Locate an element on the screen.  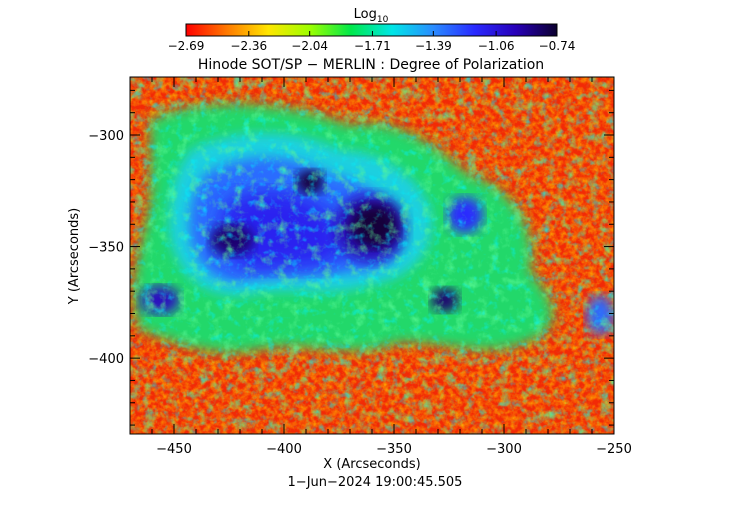
x-axis-label: X (Arcseconds) is located at coordinates (371, 464).